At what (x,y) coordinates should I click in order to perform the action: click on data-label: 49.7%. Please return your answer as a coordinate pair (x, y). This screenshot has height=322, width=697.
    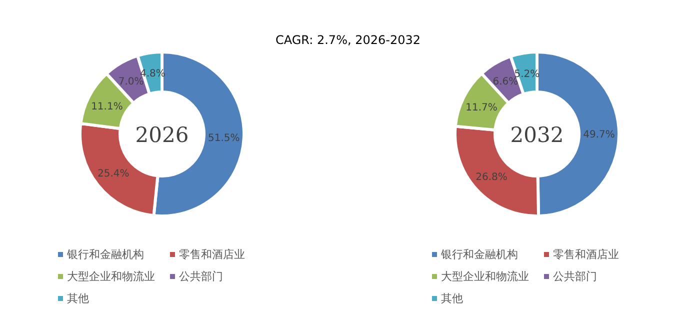
    Looking at the image, I should click on (599, 134).